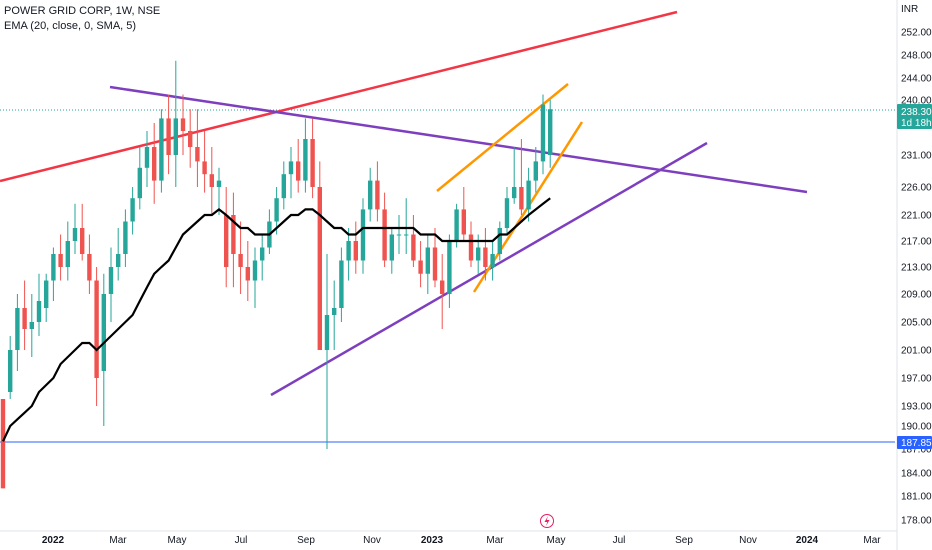 The height and width of the screenshot is (550, 932). What do you see at coordinates (748, 540) in the screenshot?
I see `time-tick-label: Nov` at bounding box center [748, 540].